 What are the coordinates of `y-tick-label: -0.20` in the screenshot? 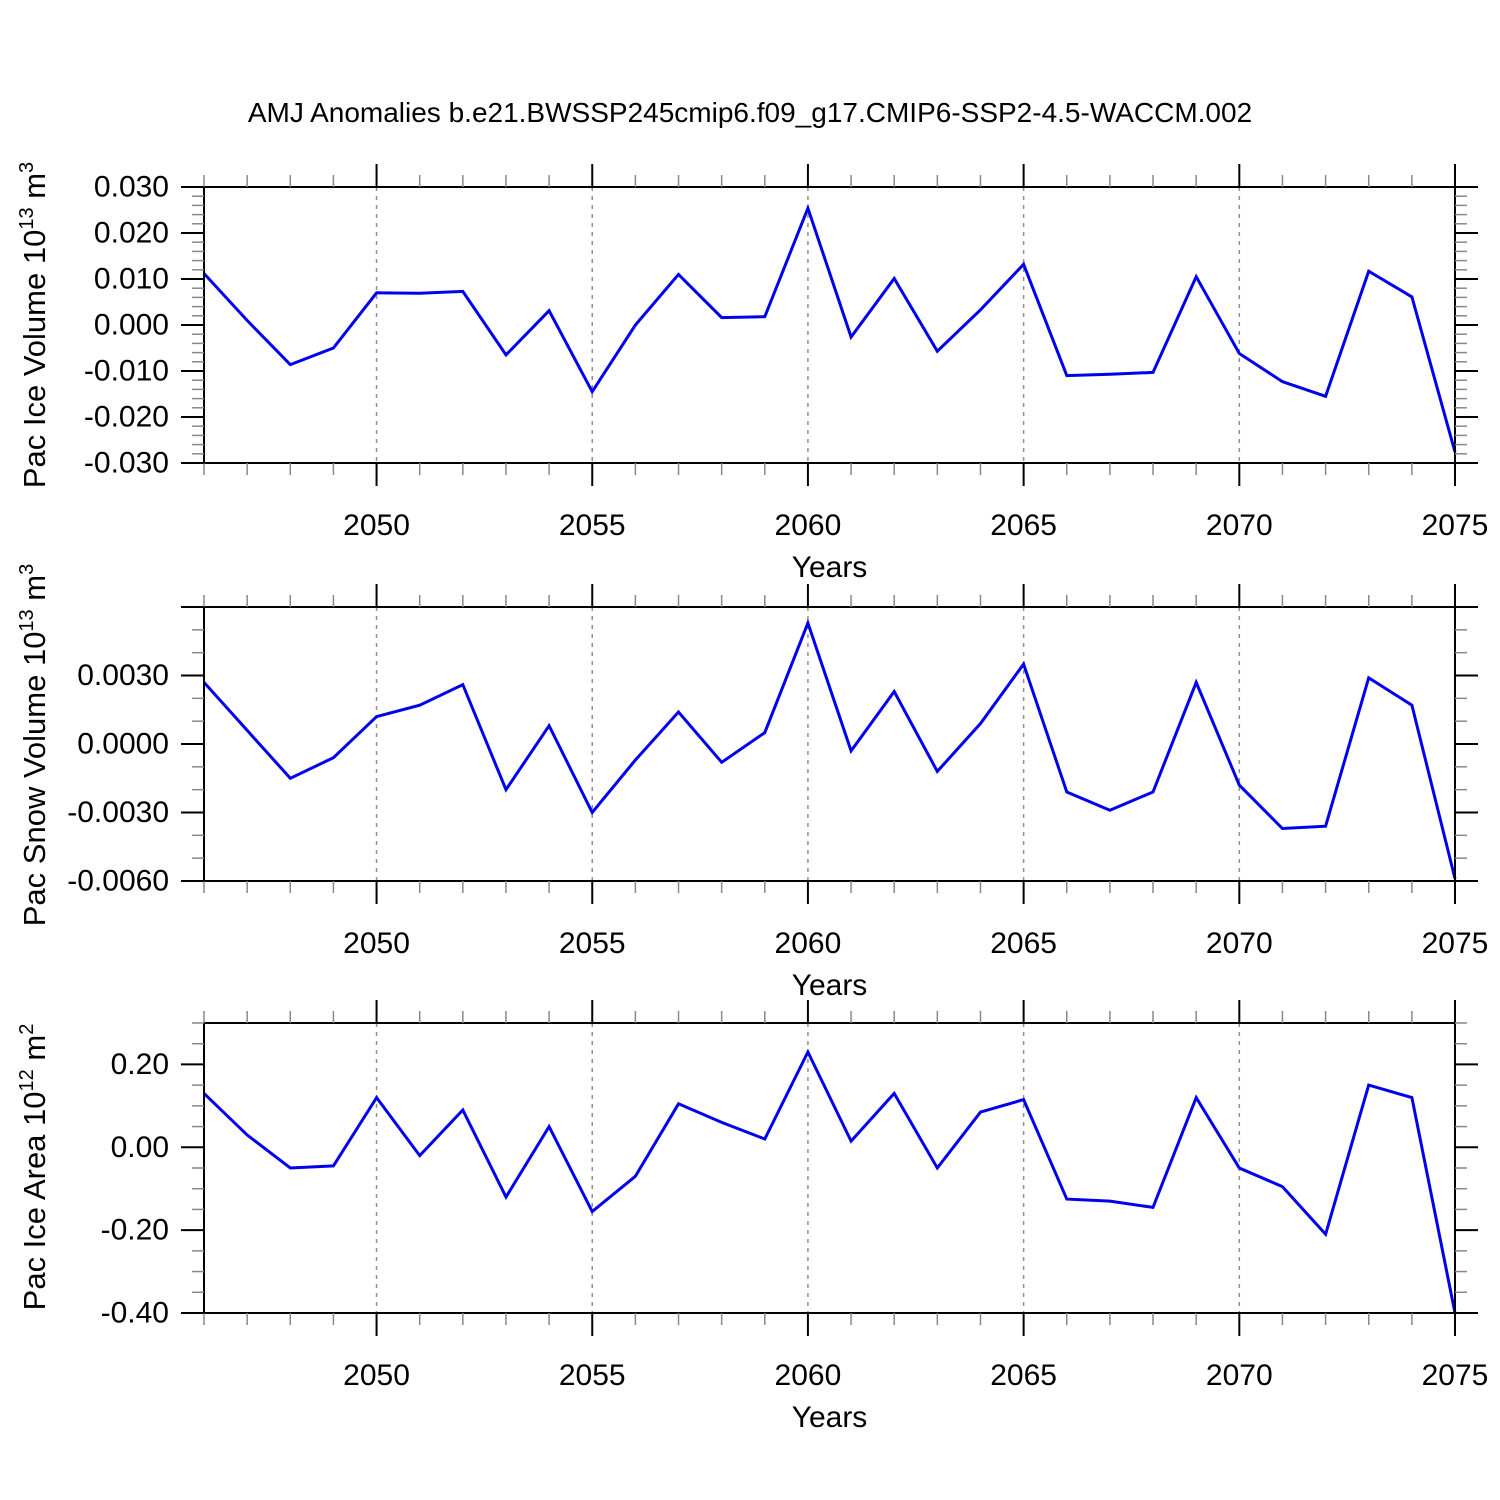 It's located at (135, 1230).